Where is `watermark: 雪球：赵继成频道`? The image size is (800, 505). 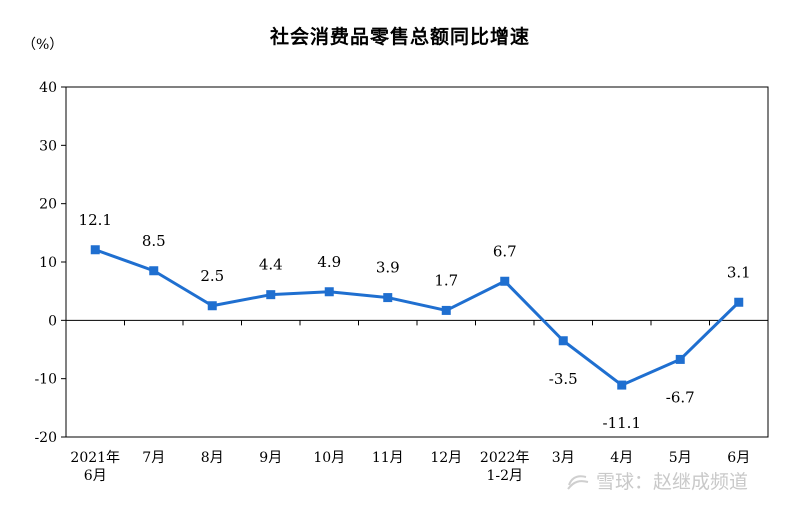 watermark: 雪球：赵继成频道 is located at coordinates (657, 480).